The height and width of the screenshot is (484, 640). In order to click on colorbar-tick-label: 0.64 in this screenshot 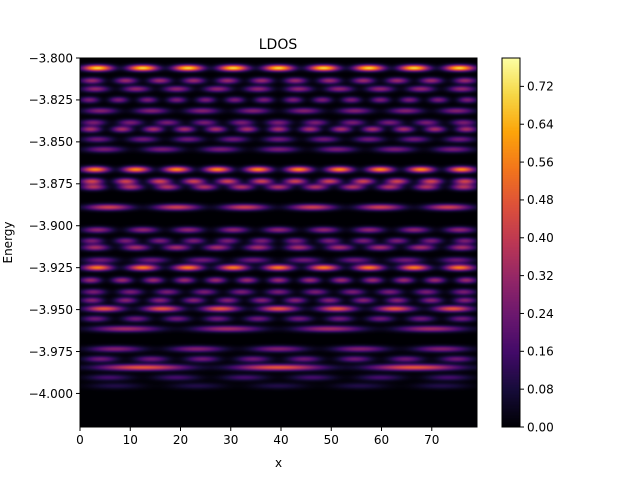, I will do `click(540, 125)`.